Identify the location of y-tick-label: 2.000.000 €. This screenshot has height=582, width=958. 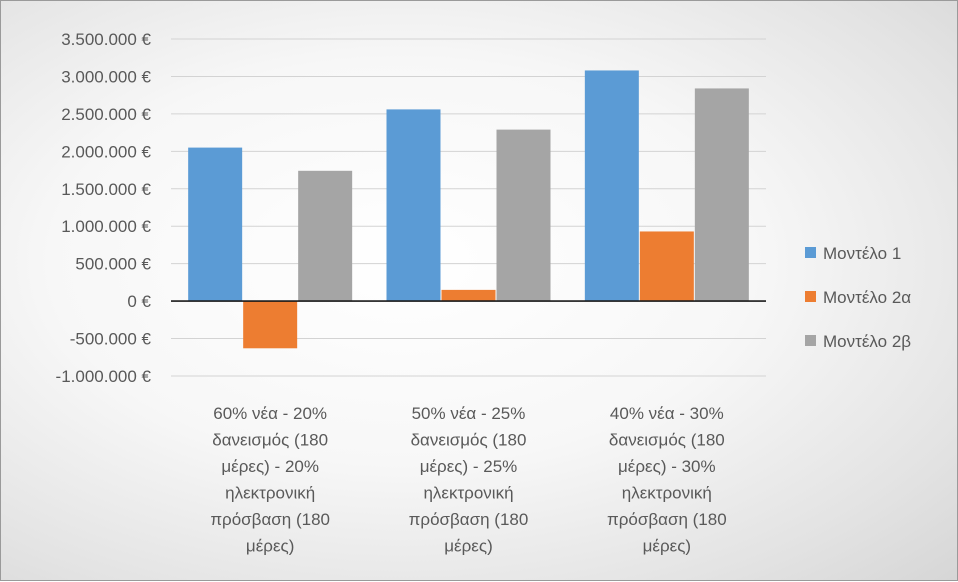
(106, 151).